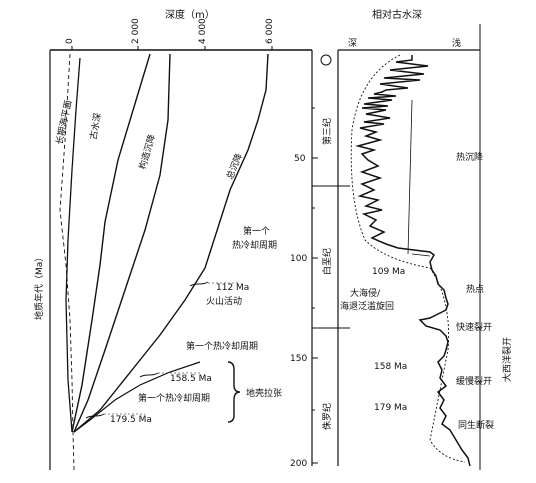 Image resolution: width=536 pixels, height=483 pixels. What do you see at coordinates (39, 286) in the screenshot?
I see `age-axis-title: 地质年代（Ma）` at bounding box center [39, 286].